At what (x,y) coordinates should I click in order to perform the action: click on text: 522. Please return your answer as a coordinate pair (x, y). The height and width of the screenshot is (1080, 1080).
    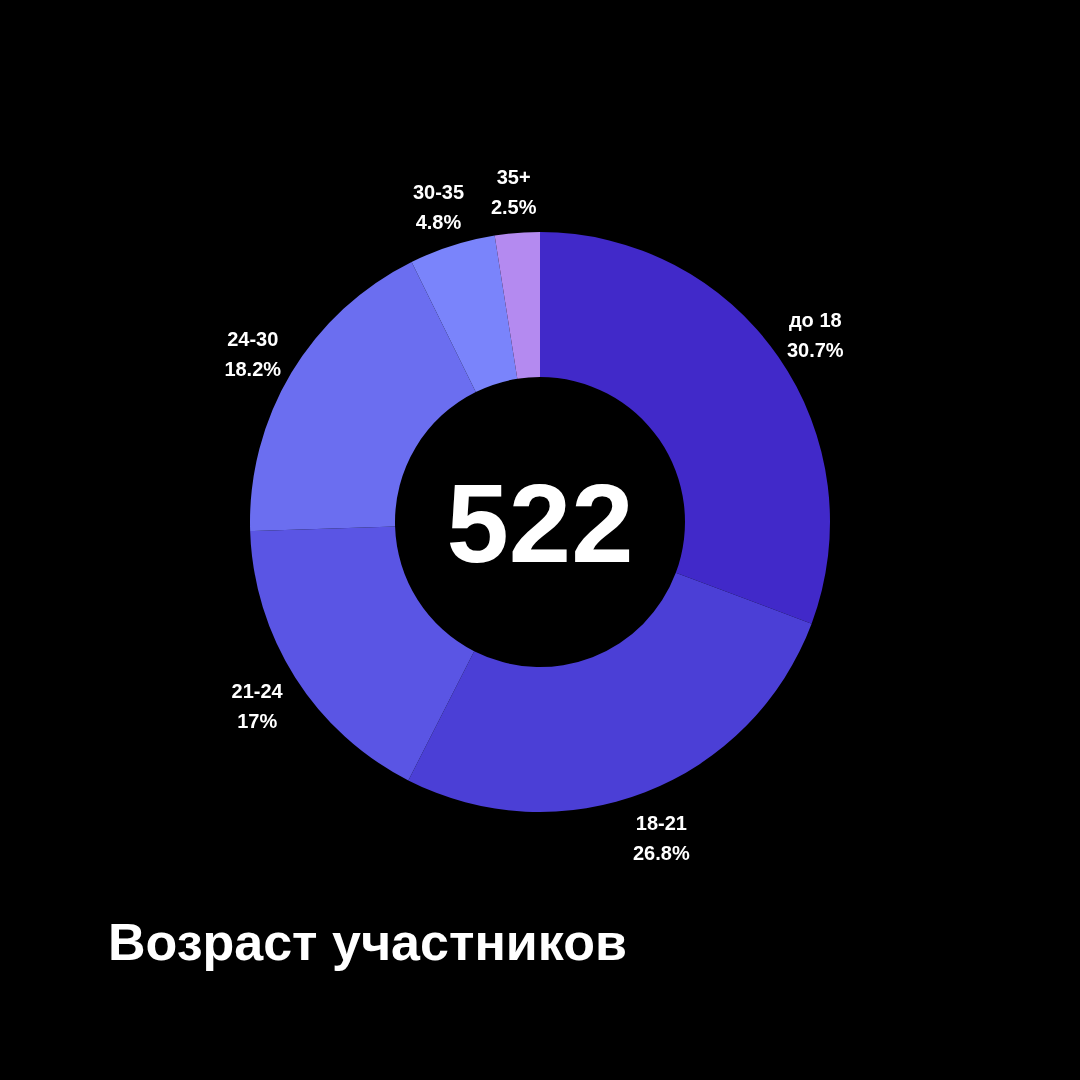
    Looking at the image, I should click on (540, 524).